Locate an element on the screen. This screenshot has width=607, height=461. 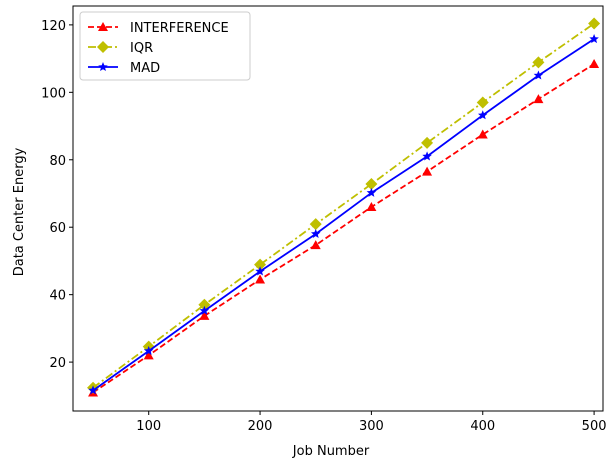
legend-box is located at coordinates (165, 46).